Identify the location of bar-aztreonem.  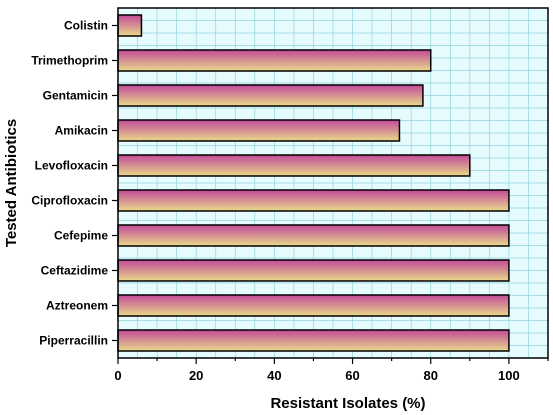
(313, 305).